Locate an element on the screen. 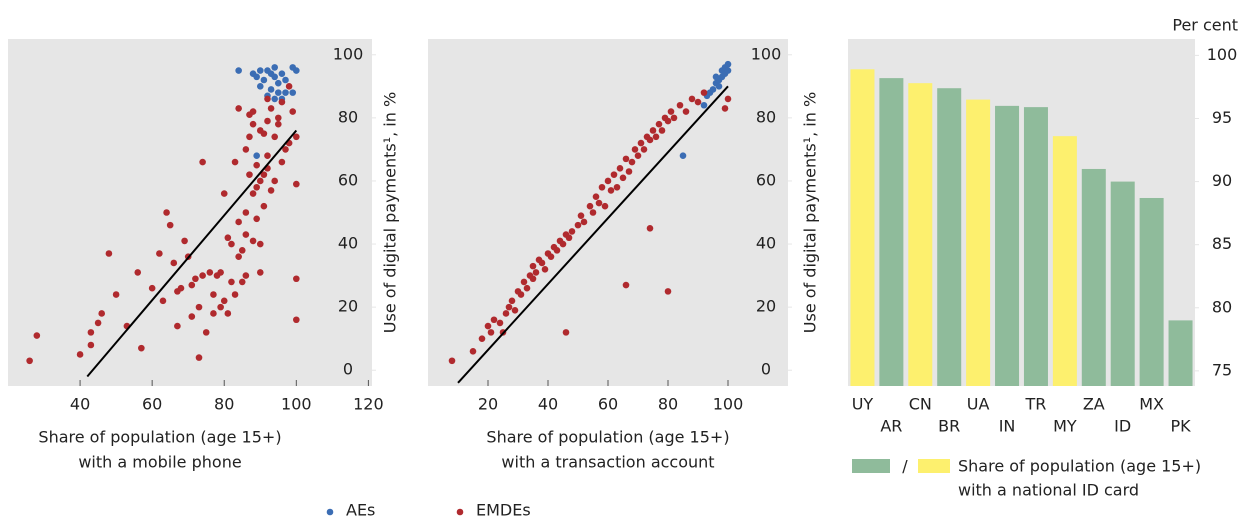  legend-marker is located at coordinates (460, 512).